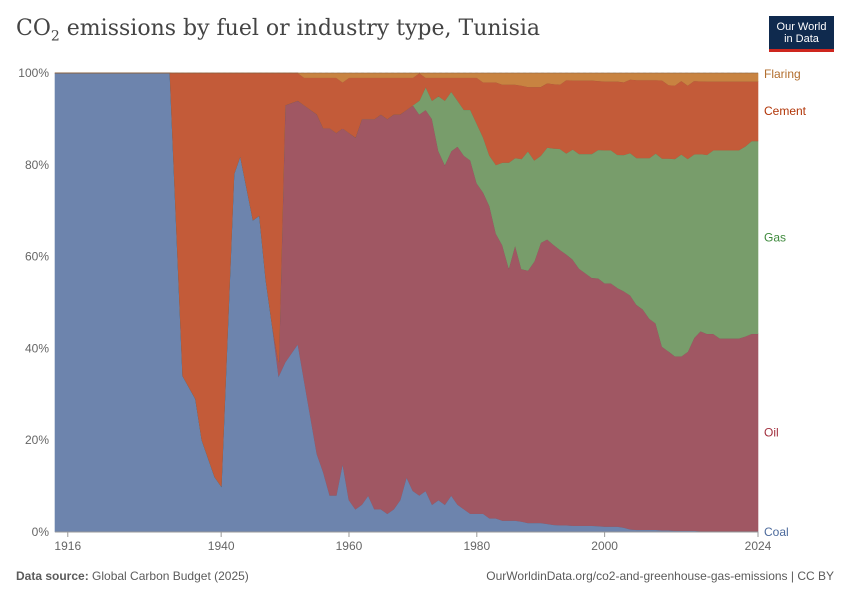 This screenshot has width=850, height=600. Describe the element at coordinates (776, 532) in the screenshot. I see `series-label-coal: Coal` at that location.